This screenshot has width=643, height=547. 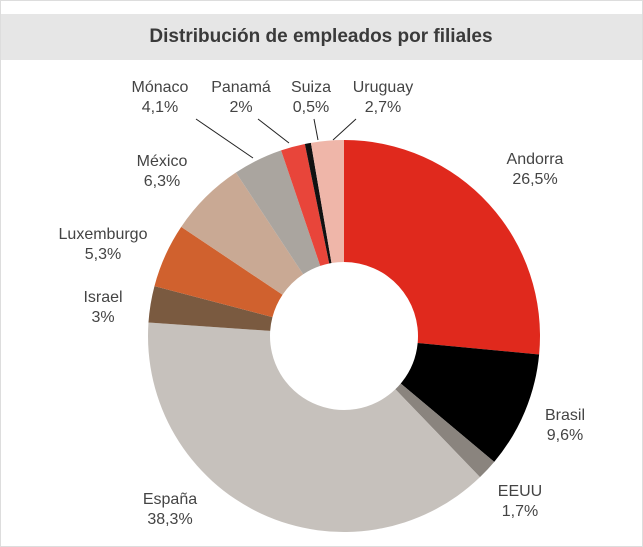 What do you see at coordinates (170, 499) in the screenshot?
I see `slice-label: España` at bounding box center [170, 499].